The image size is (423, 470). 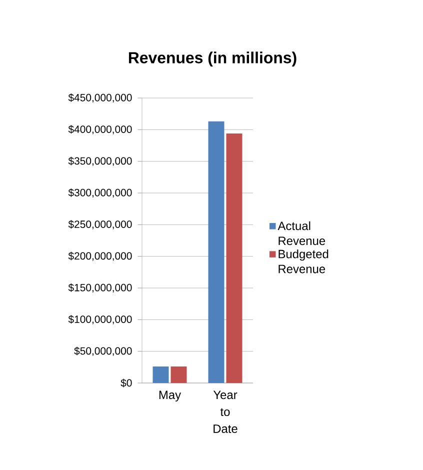 What do you see at coordinates (100, 288) in the screenshot?
I see `y-tick-label: $150,000,000` at bounding box center [100, 288].